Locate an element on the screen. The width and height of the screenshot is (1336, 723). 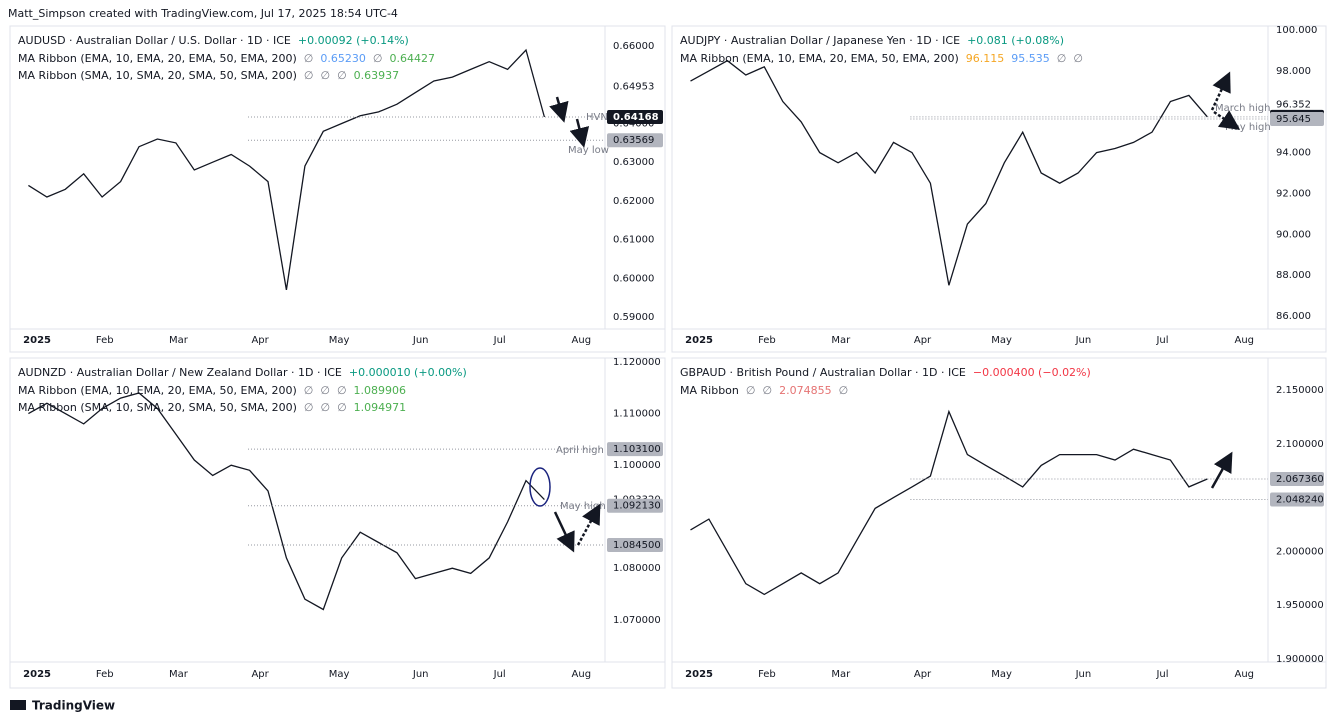
price-tag-label: 0.64168 is located at coordinates (636, 117).